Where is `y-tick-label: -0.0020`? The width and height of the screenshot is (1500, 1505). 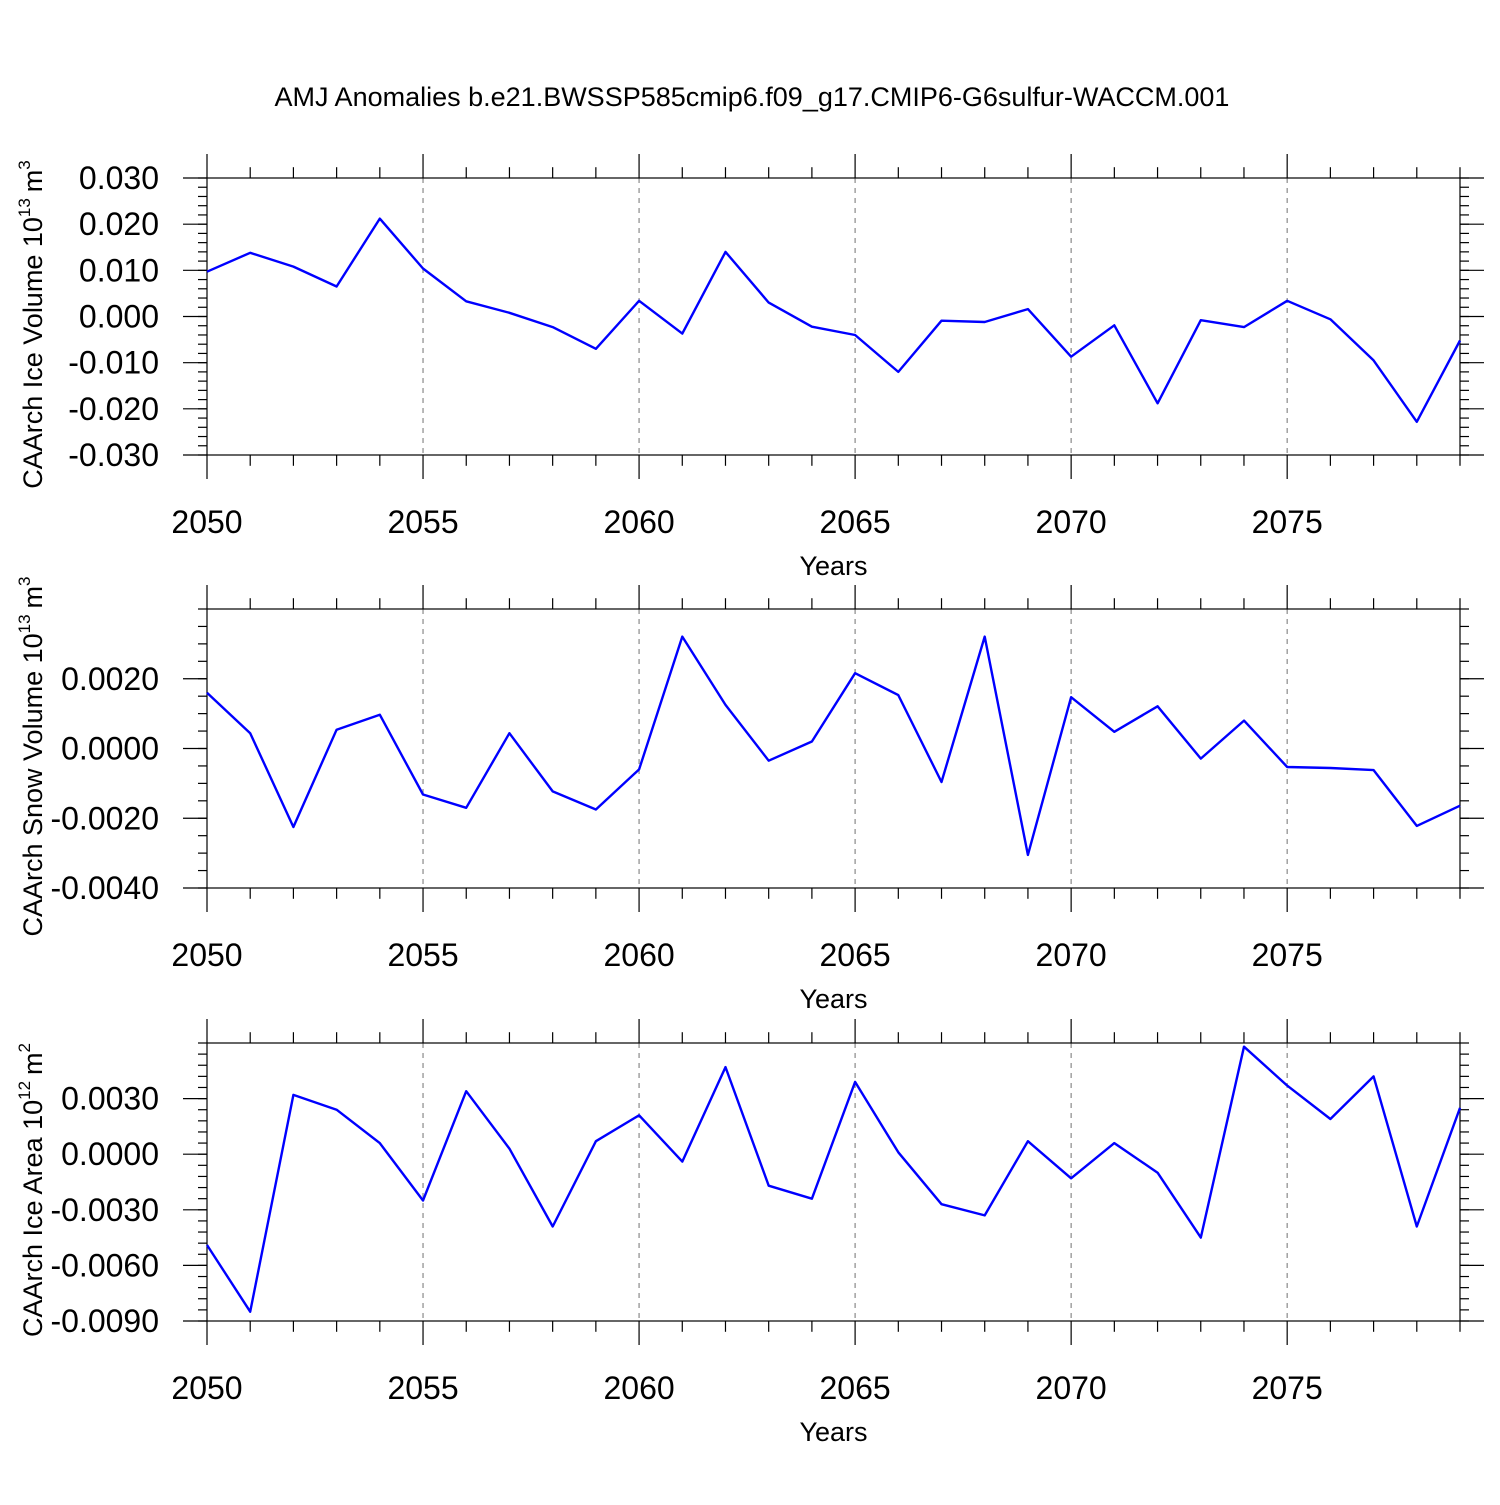
y-tick-label: -0.0020 is located at coordinates (104, 818).